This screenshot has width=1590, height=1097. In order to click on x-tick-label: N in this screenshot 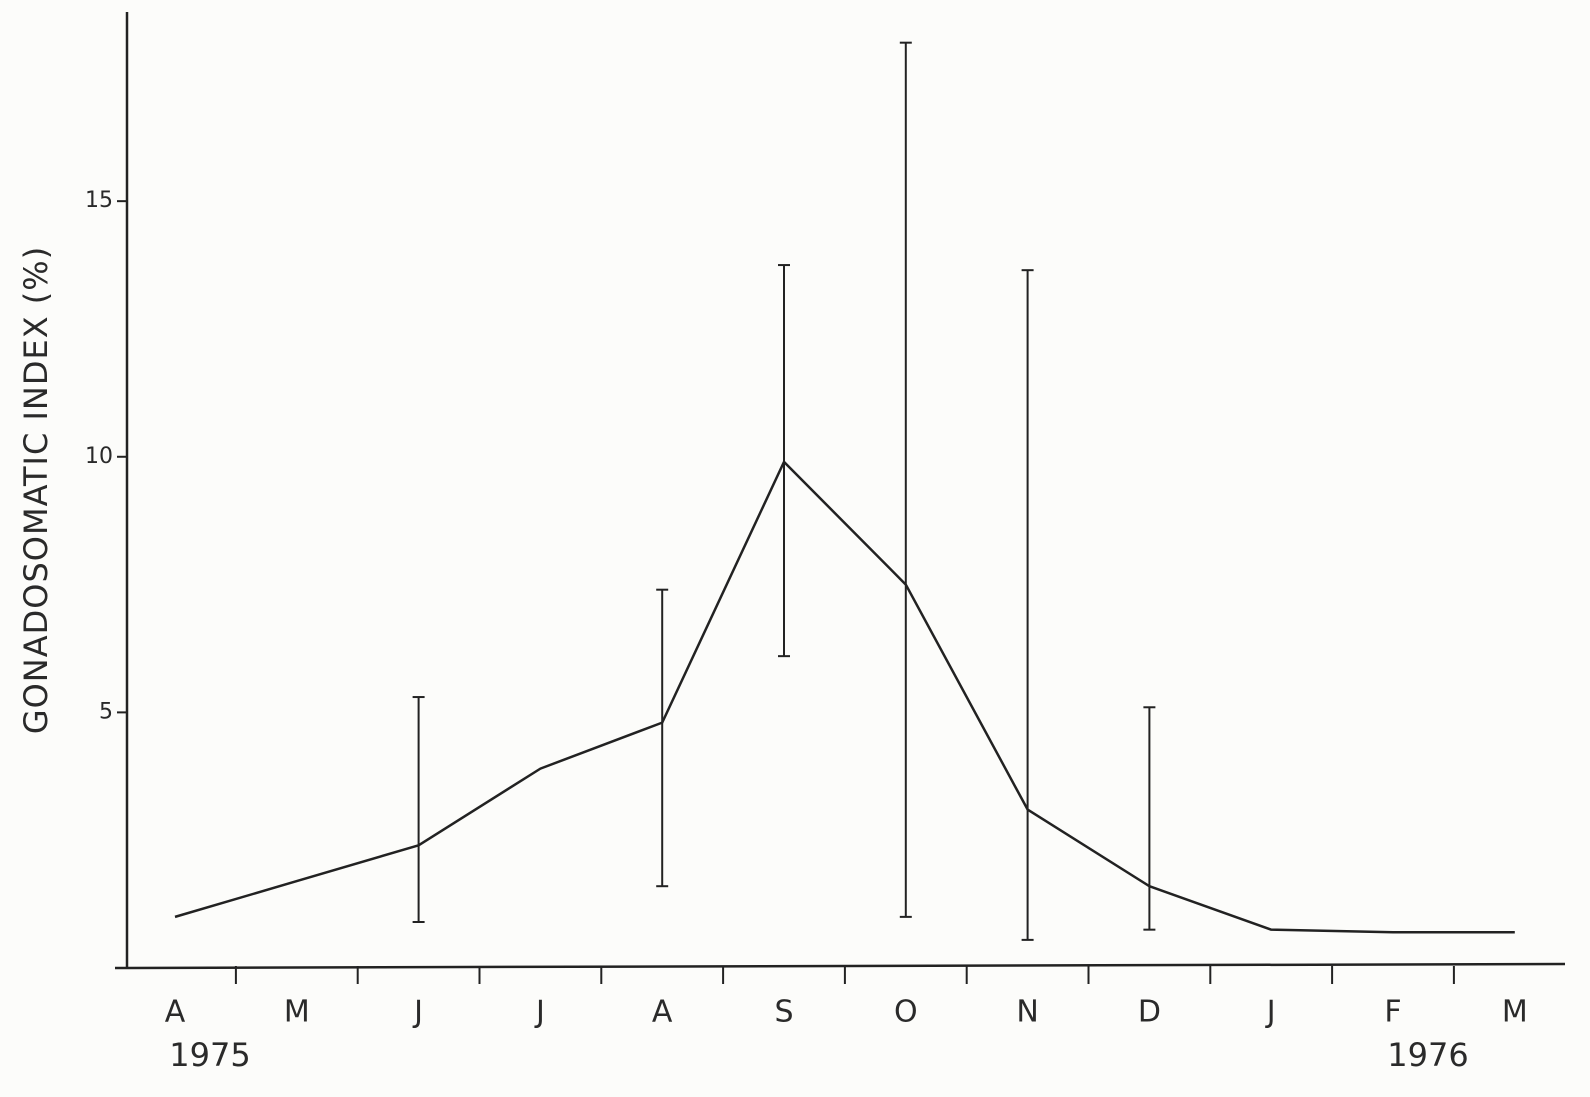, I will do `click(1027, 1012)`.